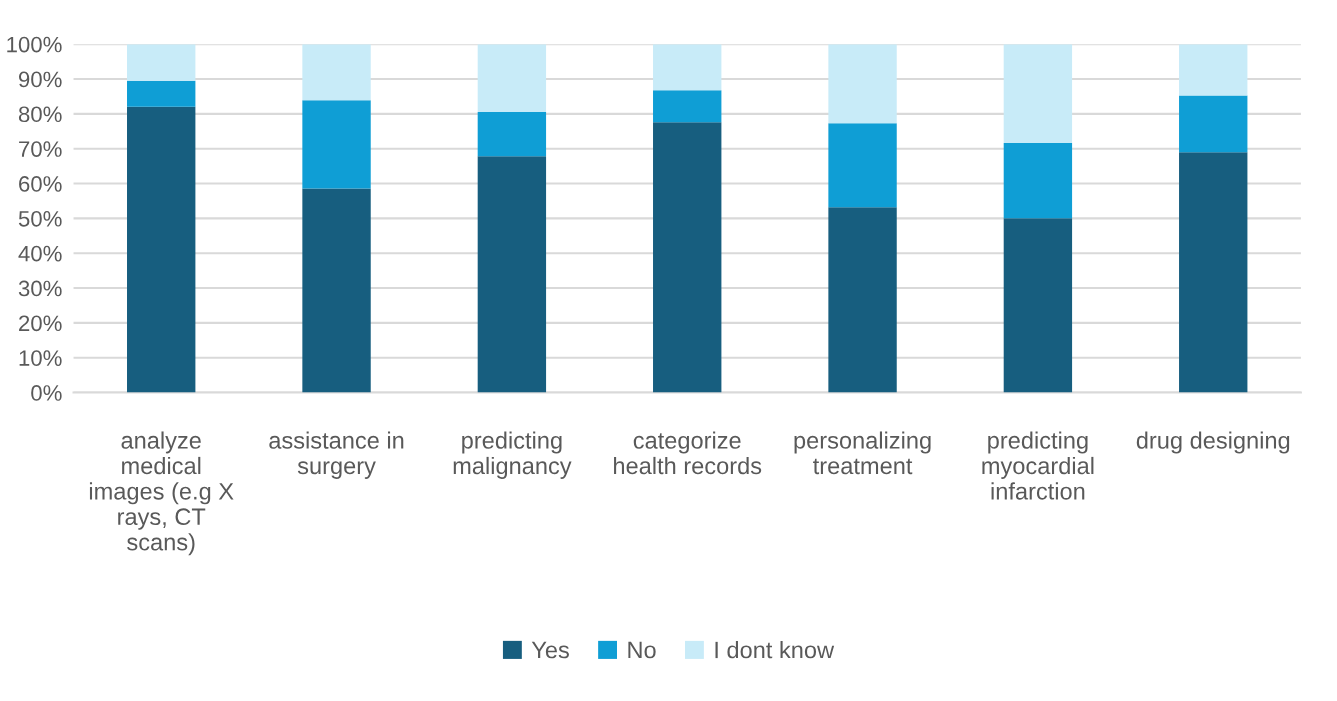  I want to click on y-tick-label: 90%, so click(40, 79).